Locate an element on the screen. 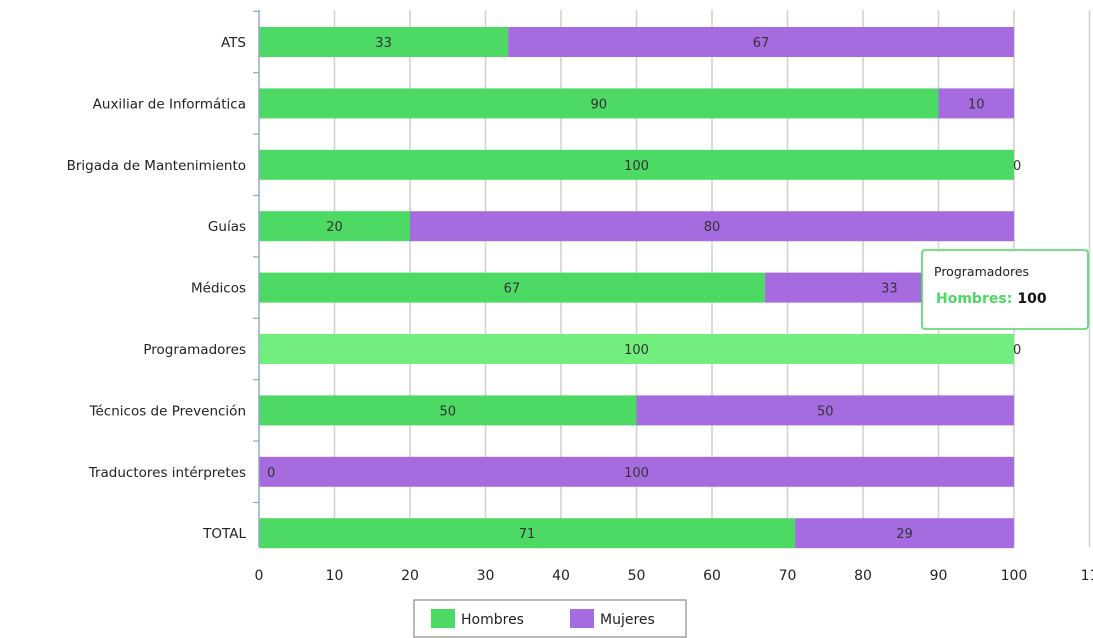 The image size is (1093, 638). data-label-mujeres: 33 is located at coordinates (889, 289).